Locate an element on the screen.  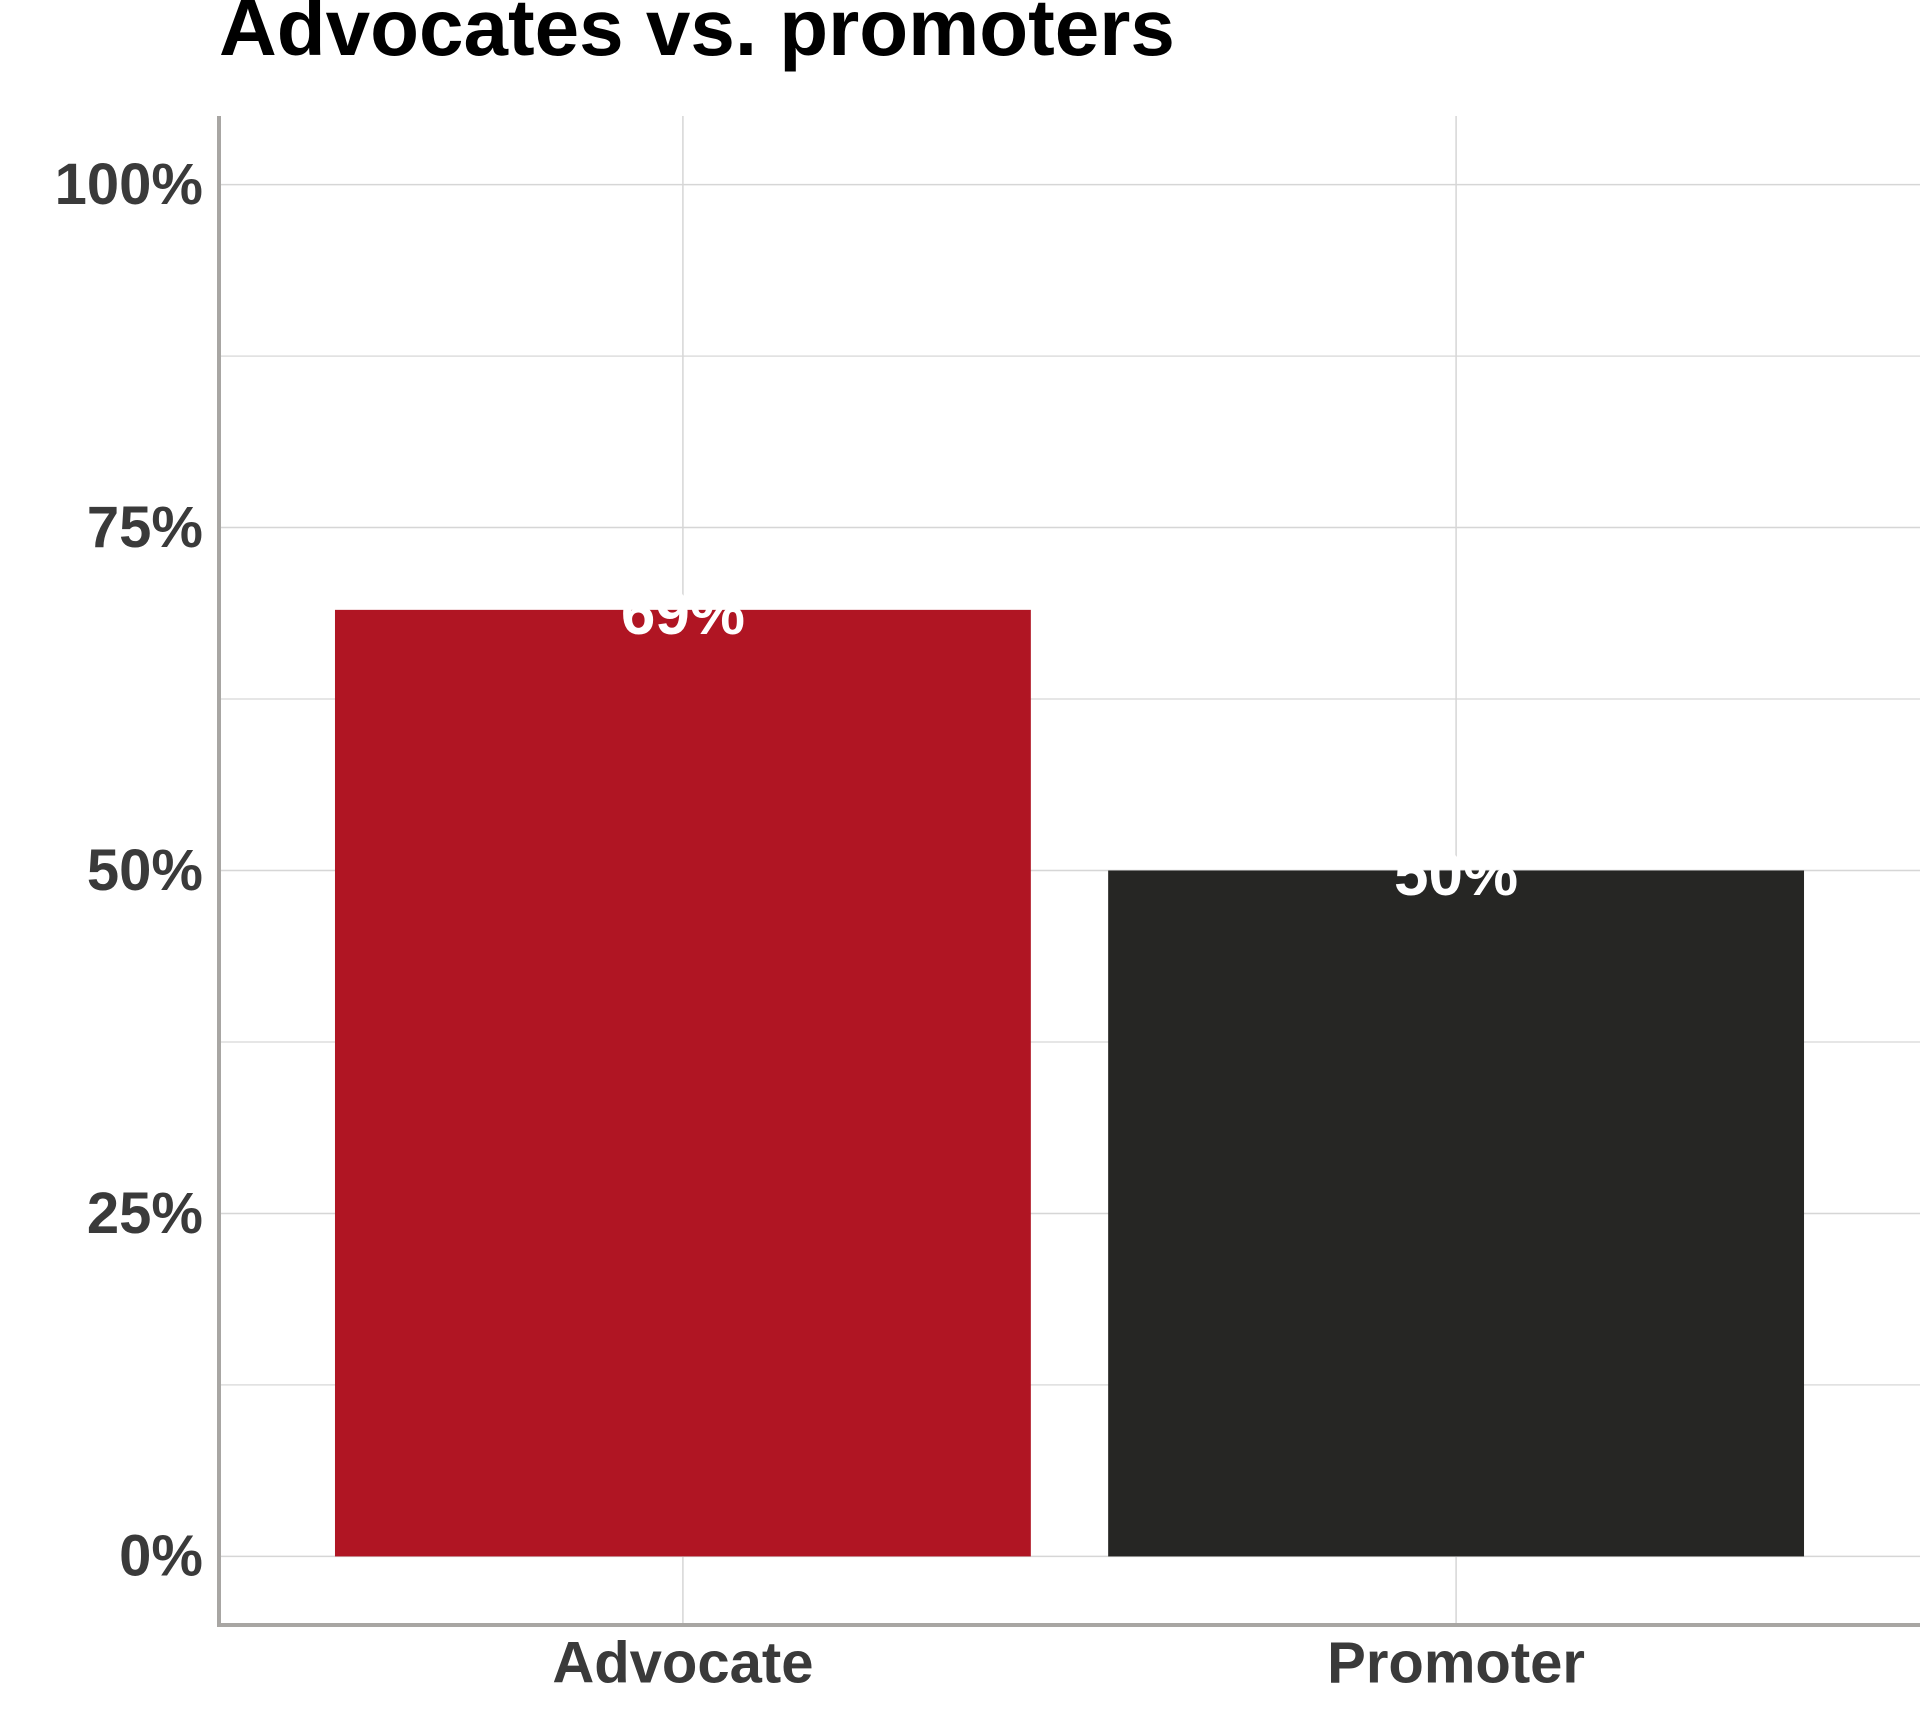
y-tick-label: 50% is located at coordinates (145, 870).